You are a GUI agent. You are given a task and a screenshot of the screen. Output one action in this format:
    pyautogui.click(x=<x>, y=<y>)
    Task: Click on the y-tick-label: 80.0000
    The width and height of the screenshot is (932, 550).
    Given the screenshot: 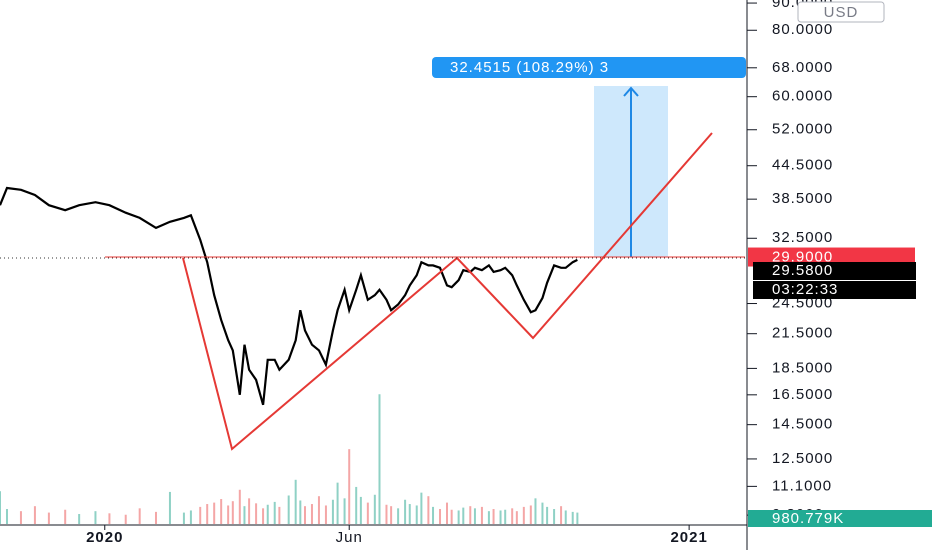 What is the action you would take?
    pyautogui.click(x=802, y=29)
    